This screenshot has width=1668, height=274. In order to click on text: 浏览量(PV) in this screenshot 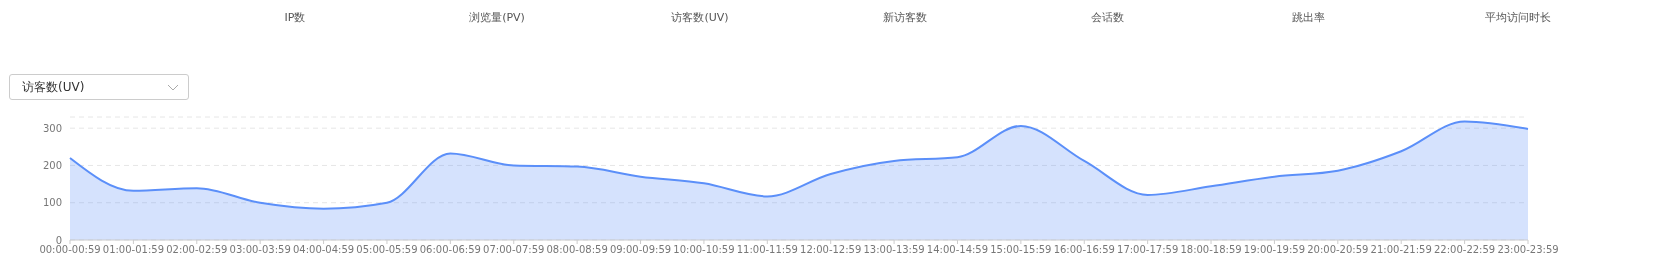, I will do `click(497, 17)`.